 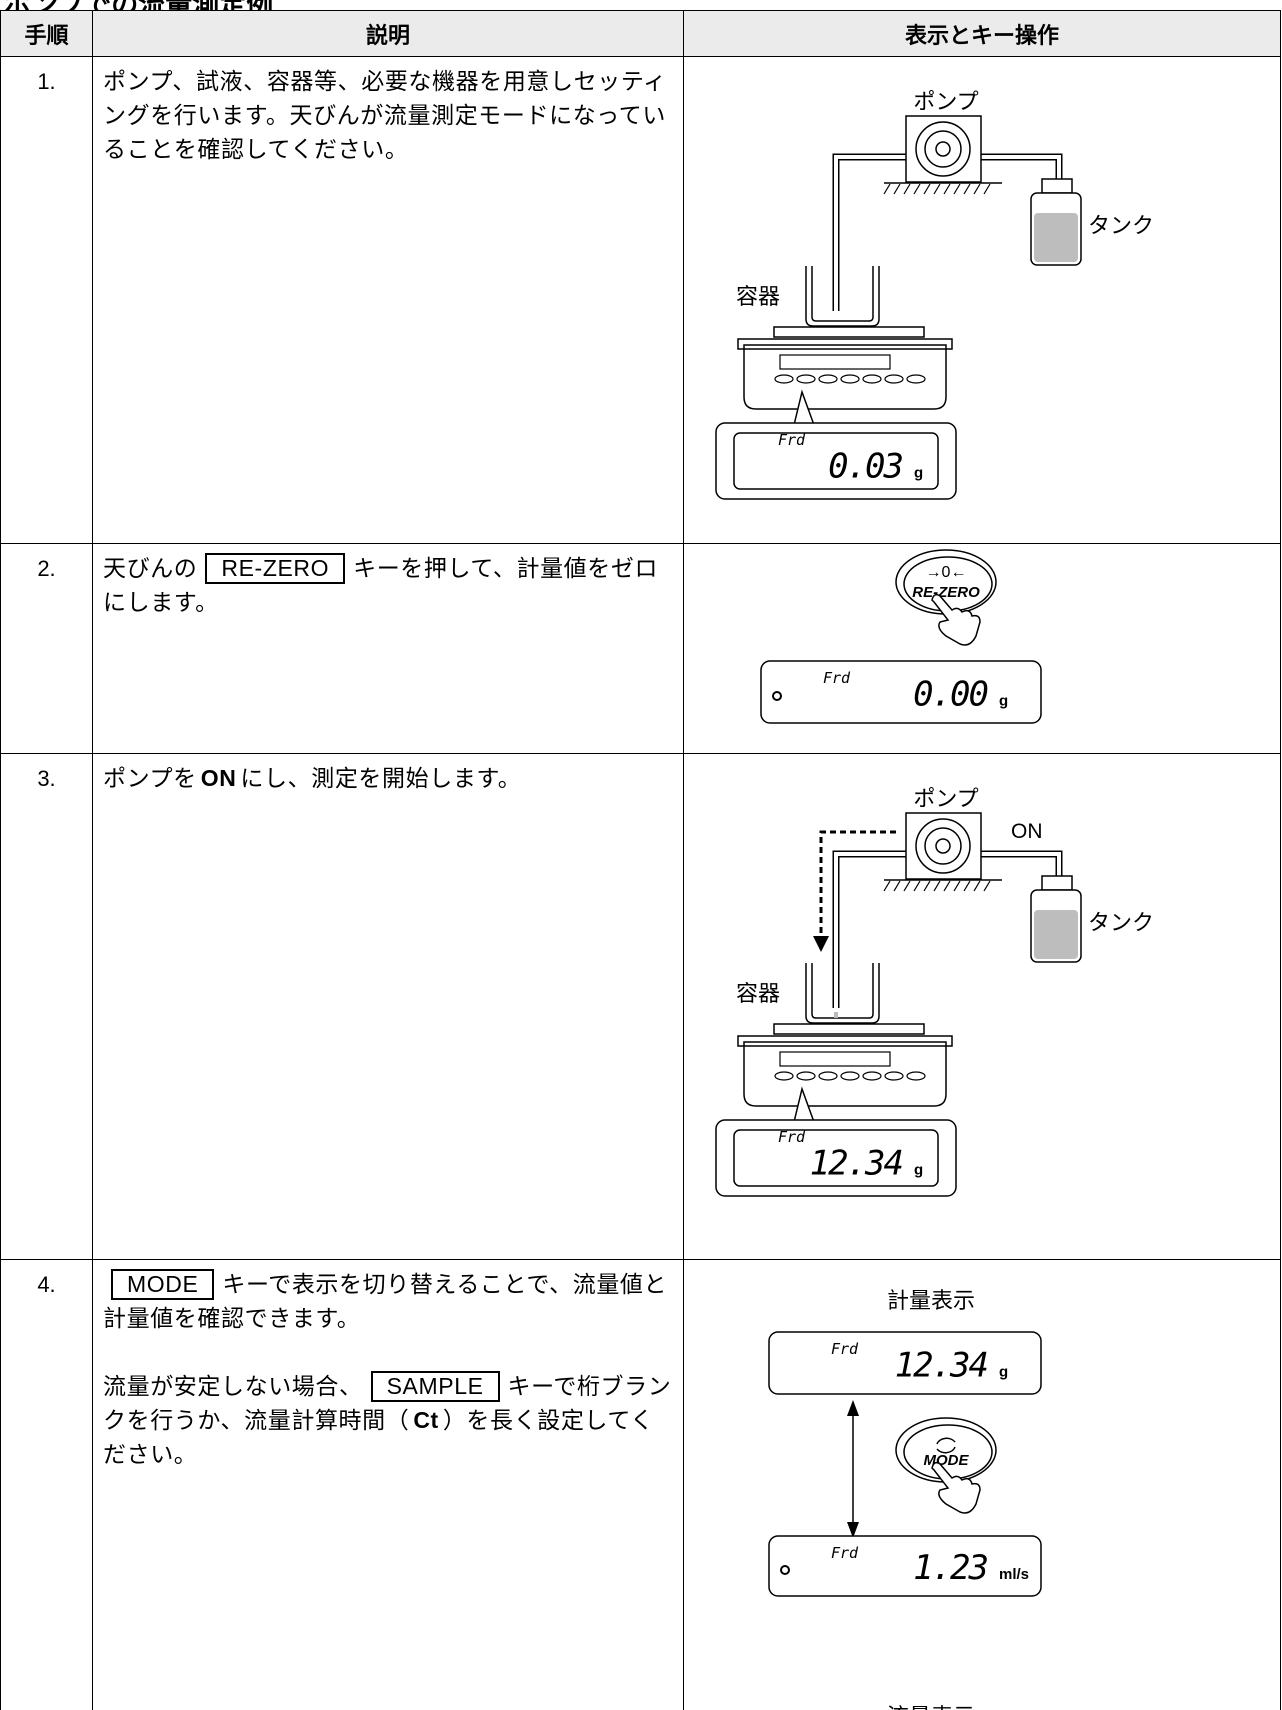 I want to click on step: 4., so click(x=46, y=1484).